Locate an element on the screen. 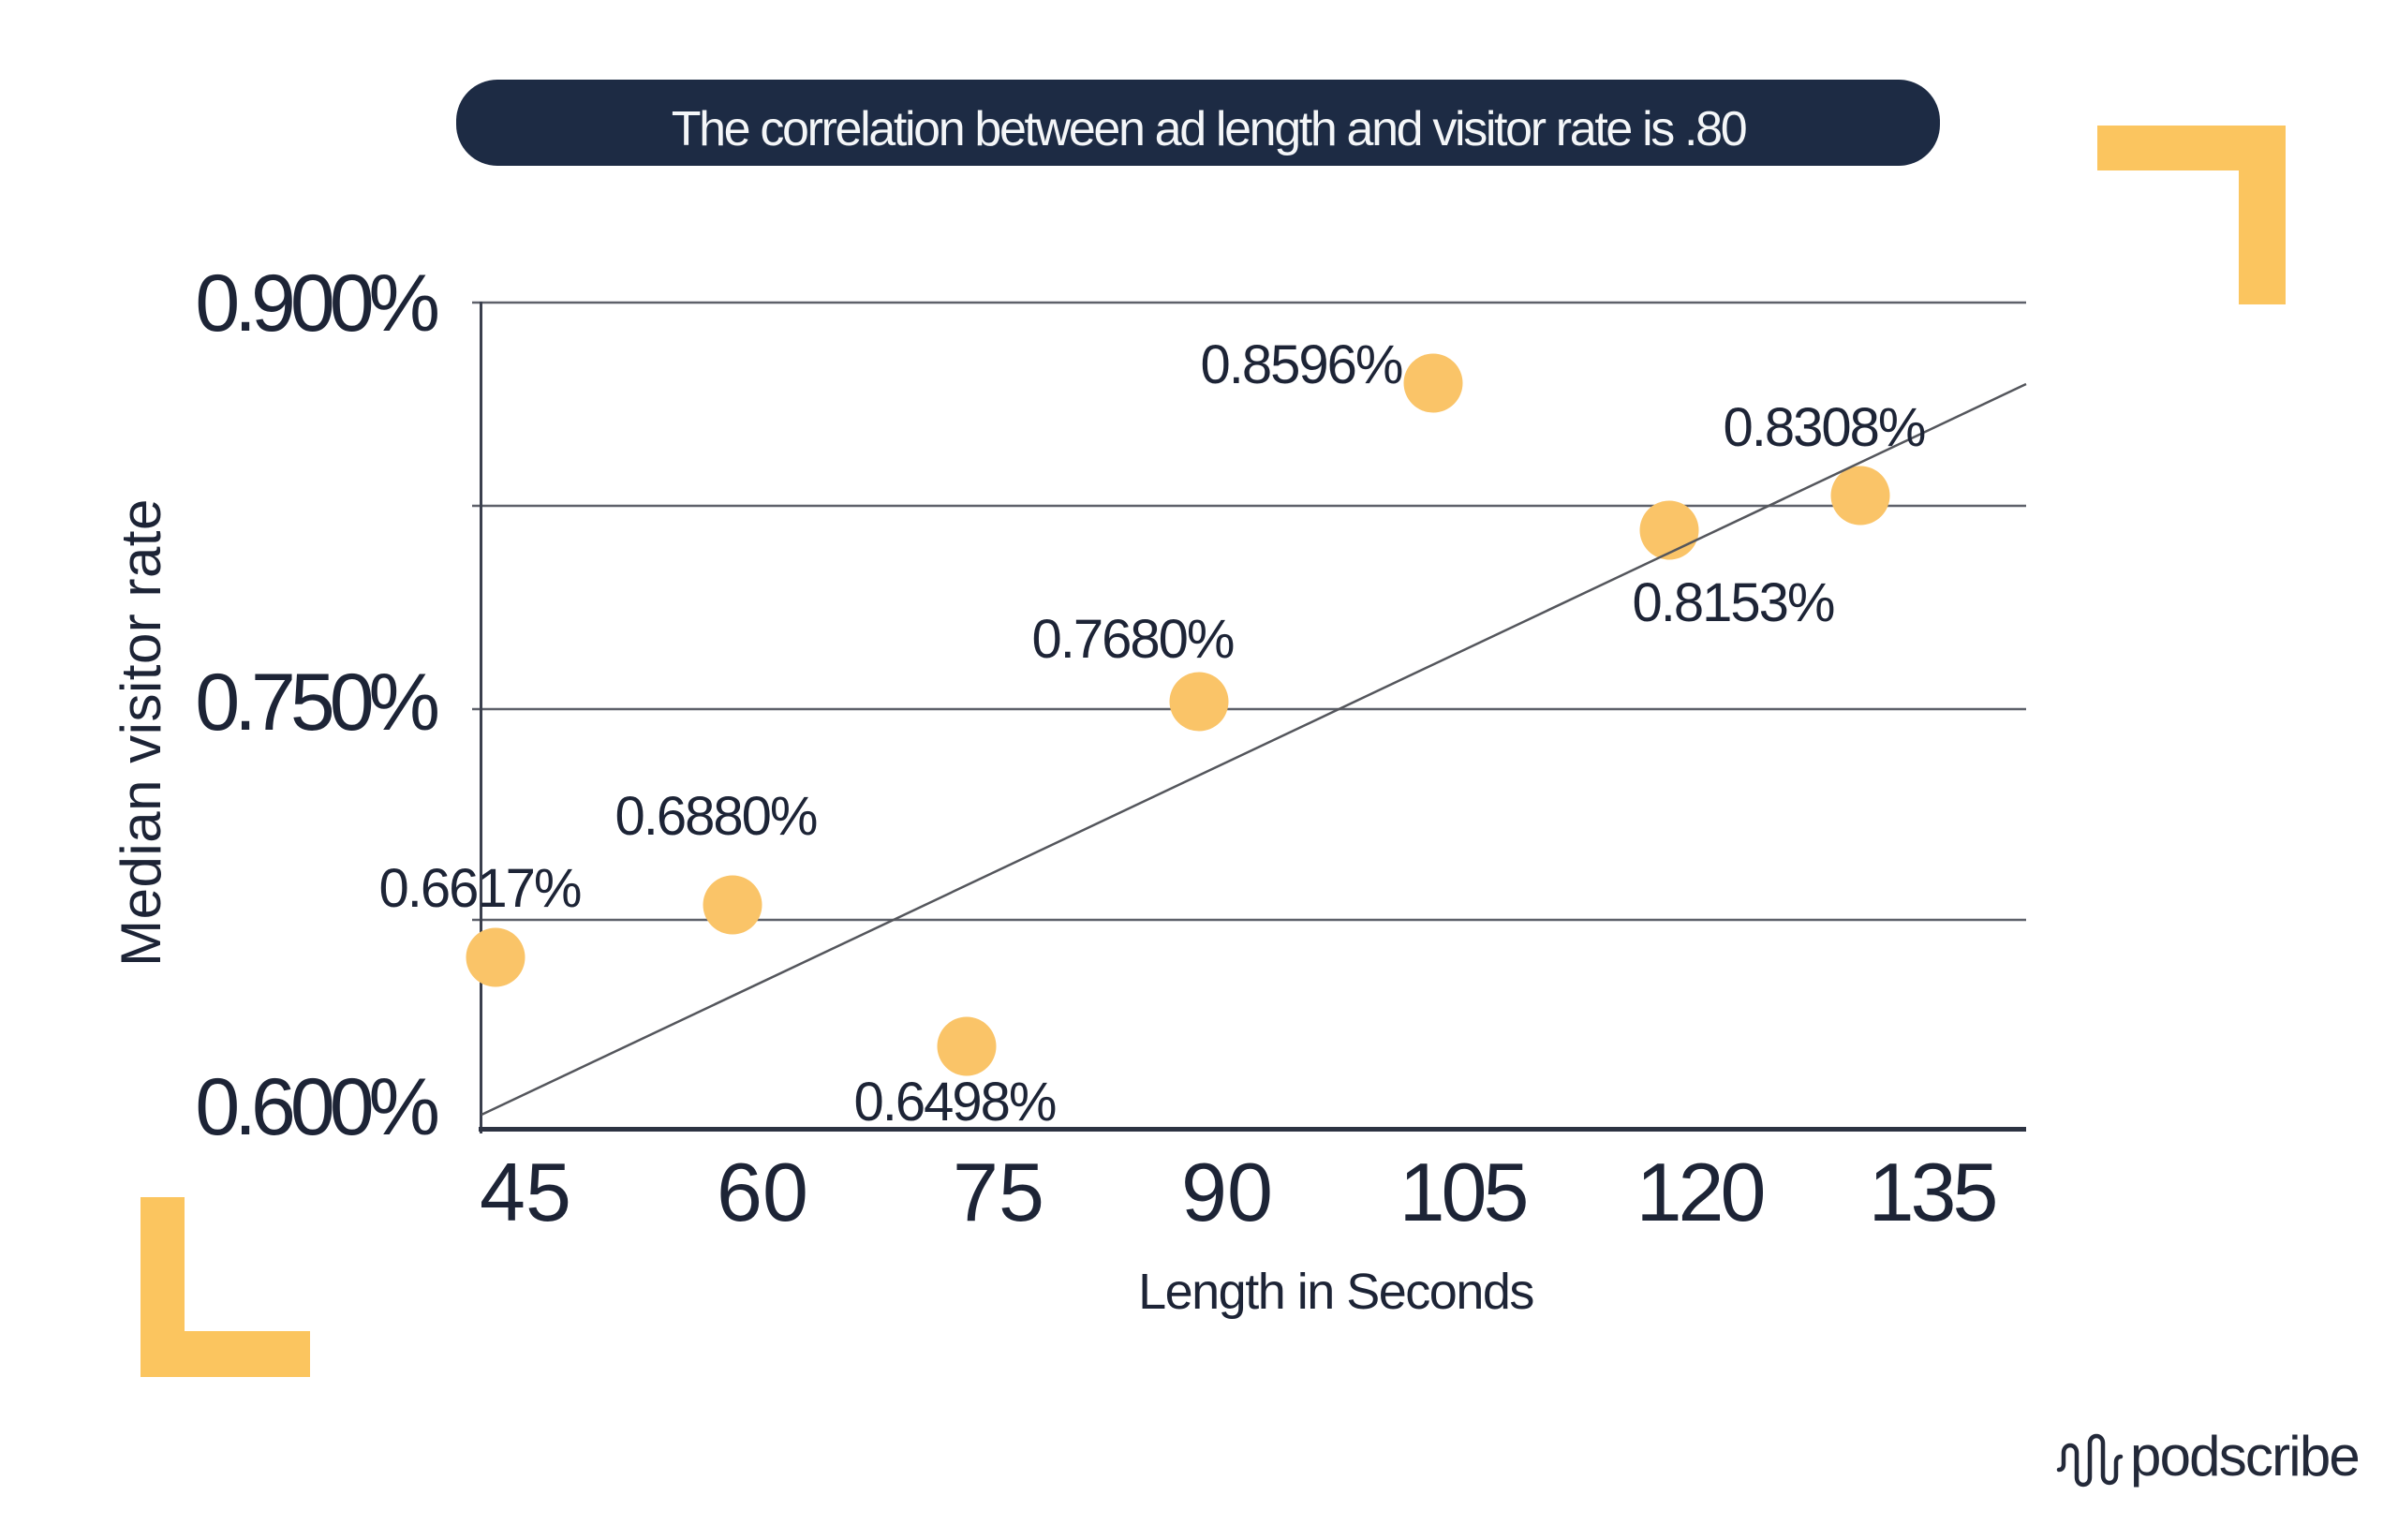 This screenshot has width=2398, height=1540. svg-text: 0.600% is located at coordinates (316, 1107).